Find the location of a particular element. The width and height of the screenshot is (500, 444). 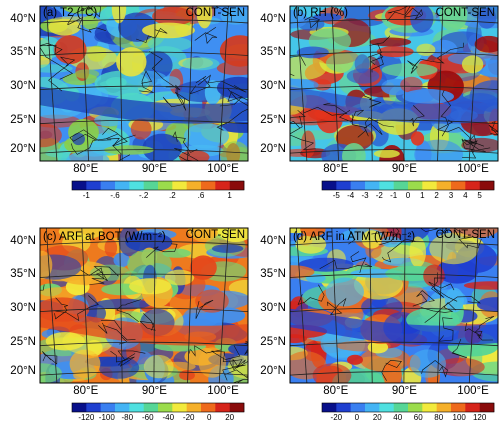

colorbar-tick-label: 20 is located at coordinates (230, 417).